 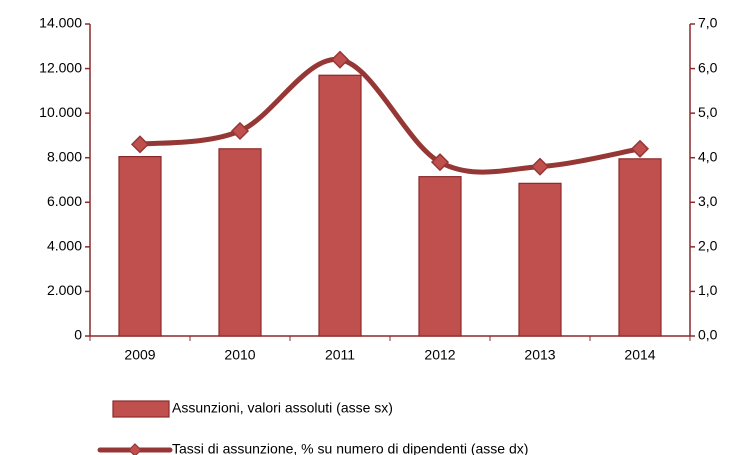 I want to click on y-tick-label: 8.000, so click(x=64, y=156).